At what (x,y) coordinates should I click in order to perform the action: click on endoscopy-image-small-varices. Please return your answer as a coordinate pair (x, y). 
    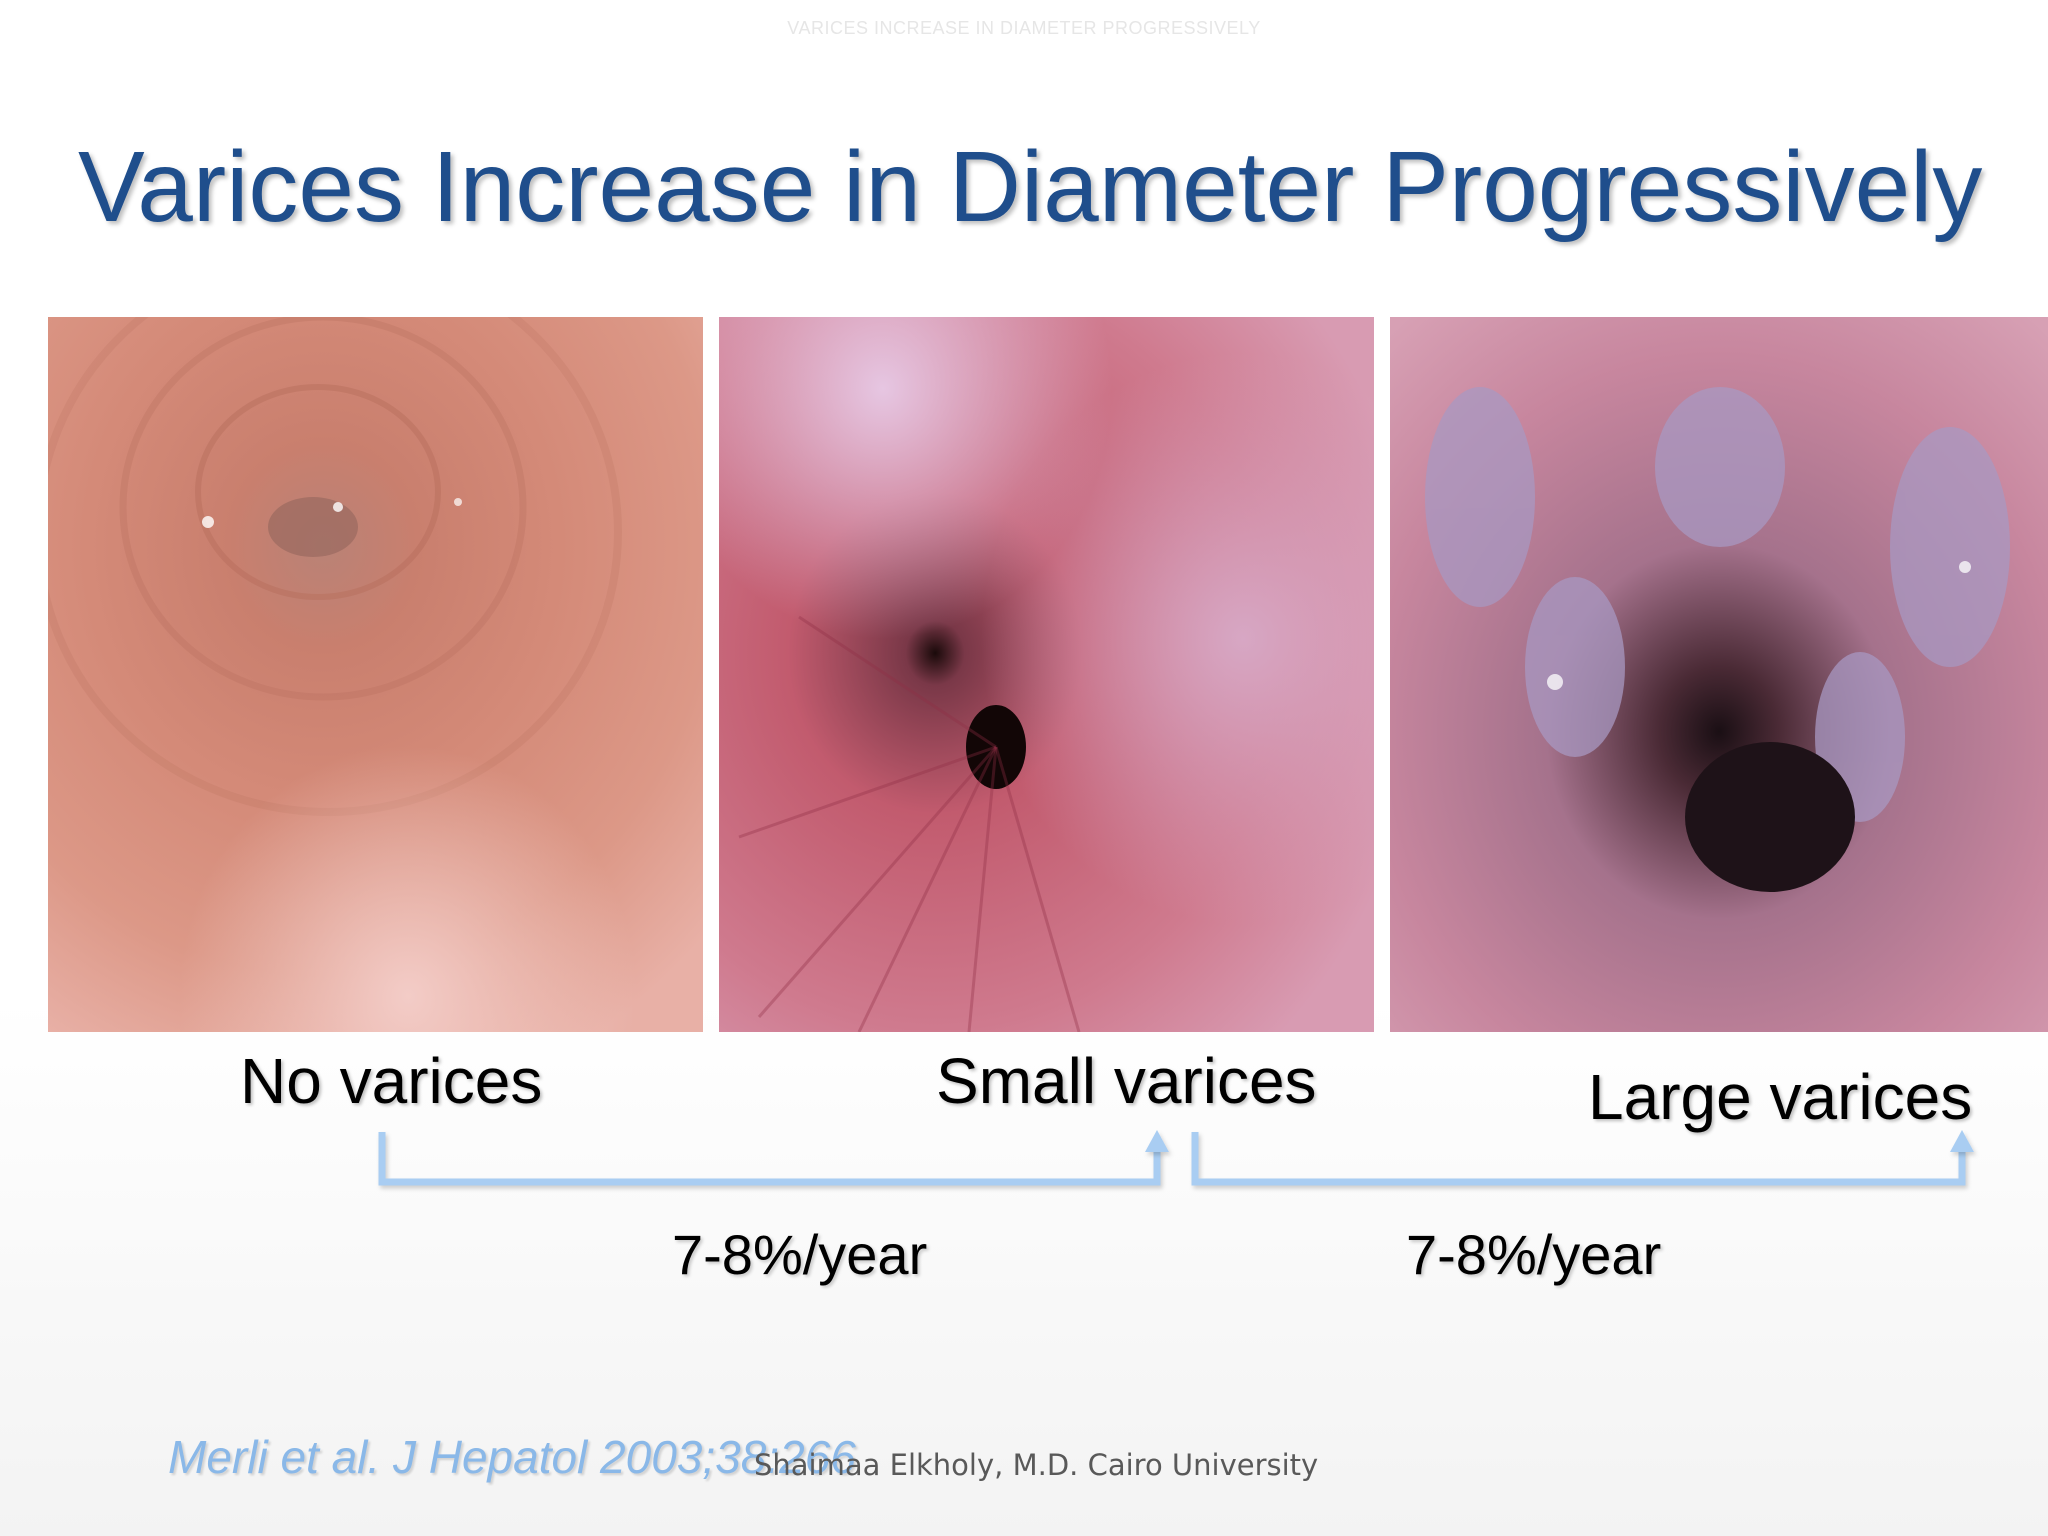
    Looking at the image, I should click on (1046, 674).